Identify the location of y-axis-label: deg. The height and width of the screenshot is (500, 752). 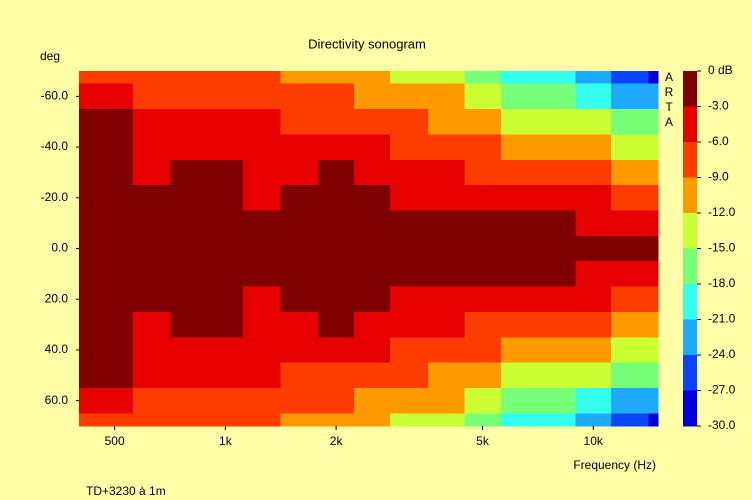
(50, 56).